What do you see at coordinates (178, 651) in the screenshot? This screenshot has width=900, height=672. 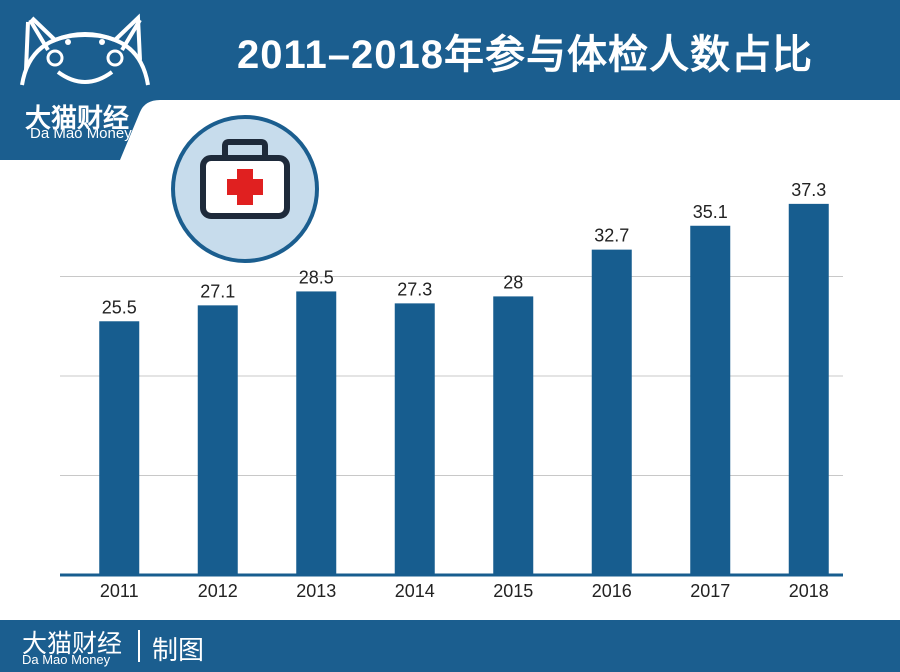 I see `footer-tag: 制图` at bounding box center [178, 651].